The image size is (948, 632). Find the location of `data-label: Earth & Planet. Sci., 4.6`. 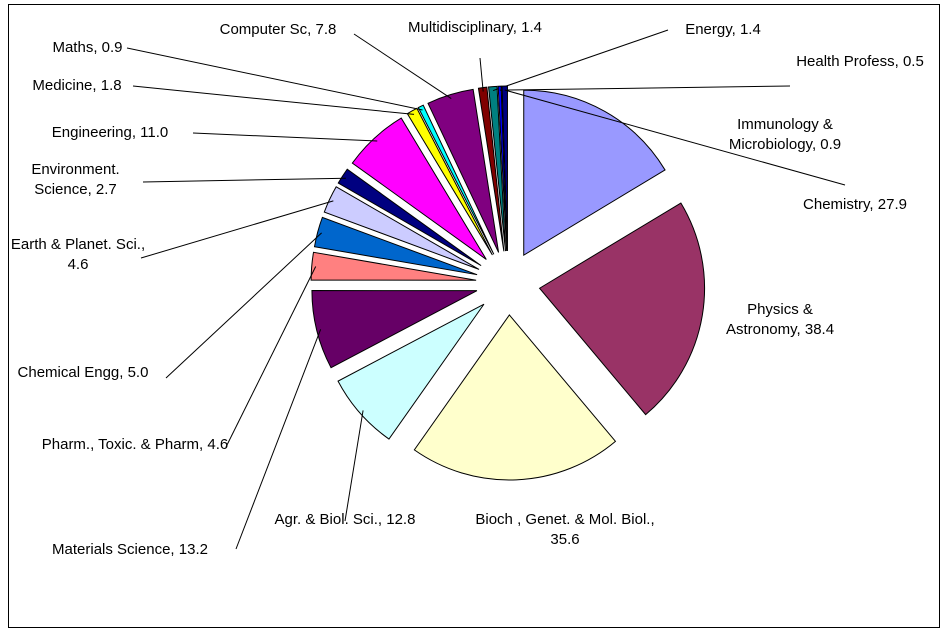

data-label: Earth & Planet. Sci., 4.6 is located at coordinates (78, 254).